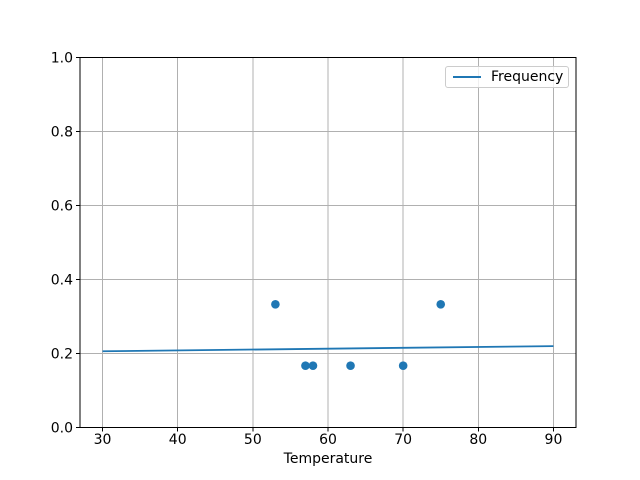 This screenshot has height=480, width=640. I want to click on y-tick-label: 0.0, so click(62, 428).